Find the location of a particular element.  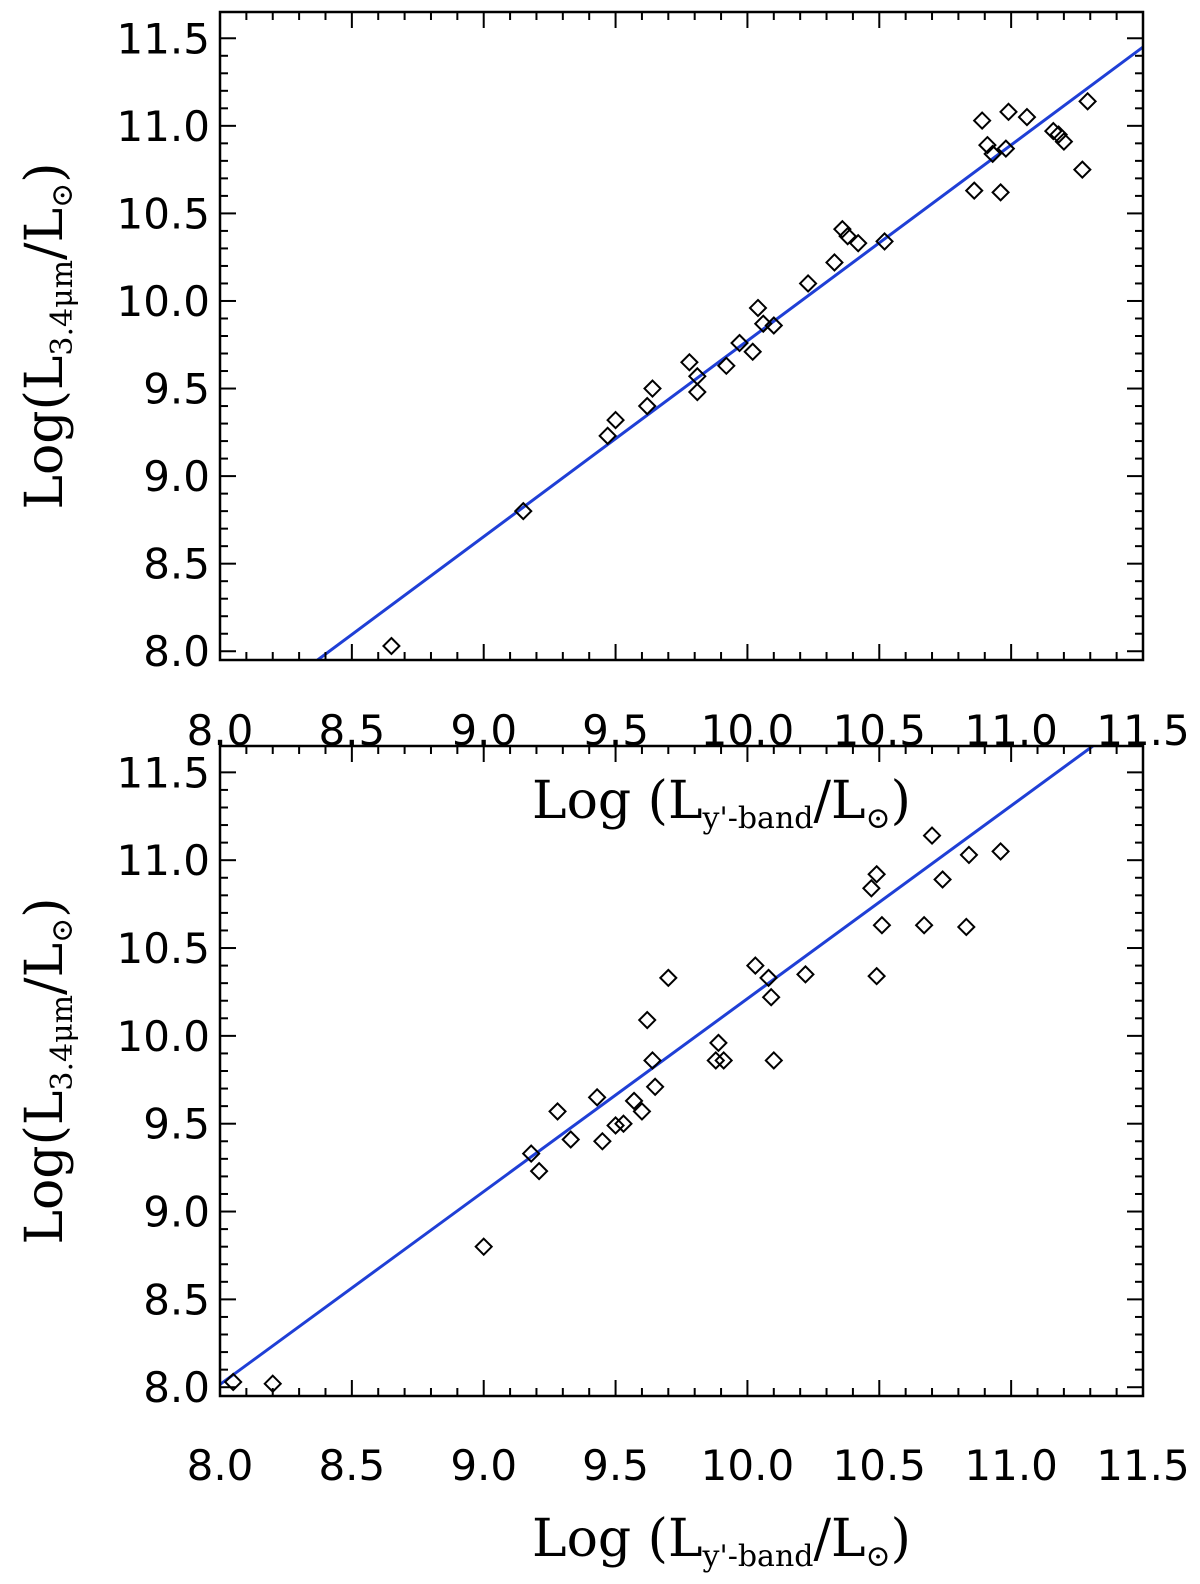

x-tick-label: 9.5 is located at coordinates (615, 1465).